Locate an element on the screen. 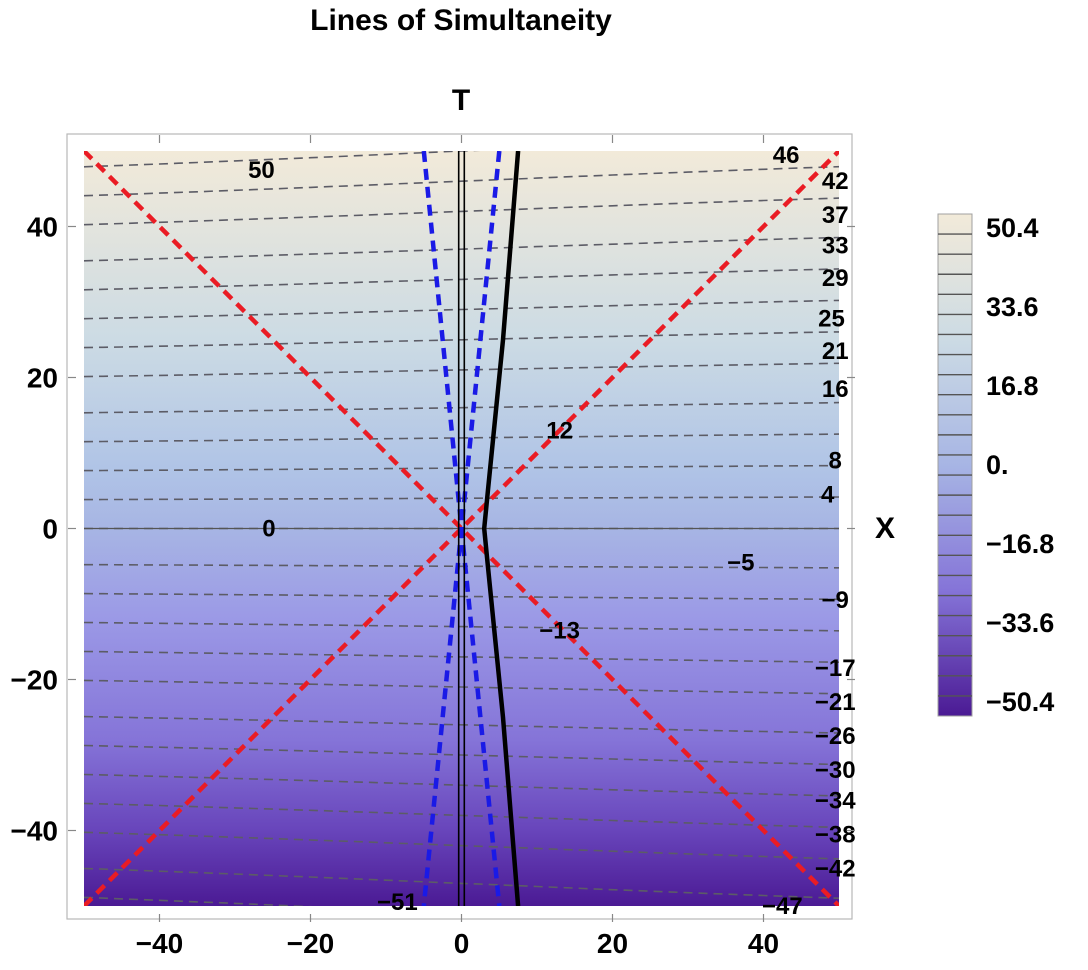  contour-label: 33 is located at coordinates (835, 245).